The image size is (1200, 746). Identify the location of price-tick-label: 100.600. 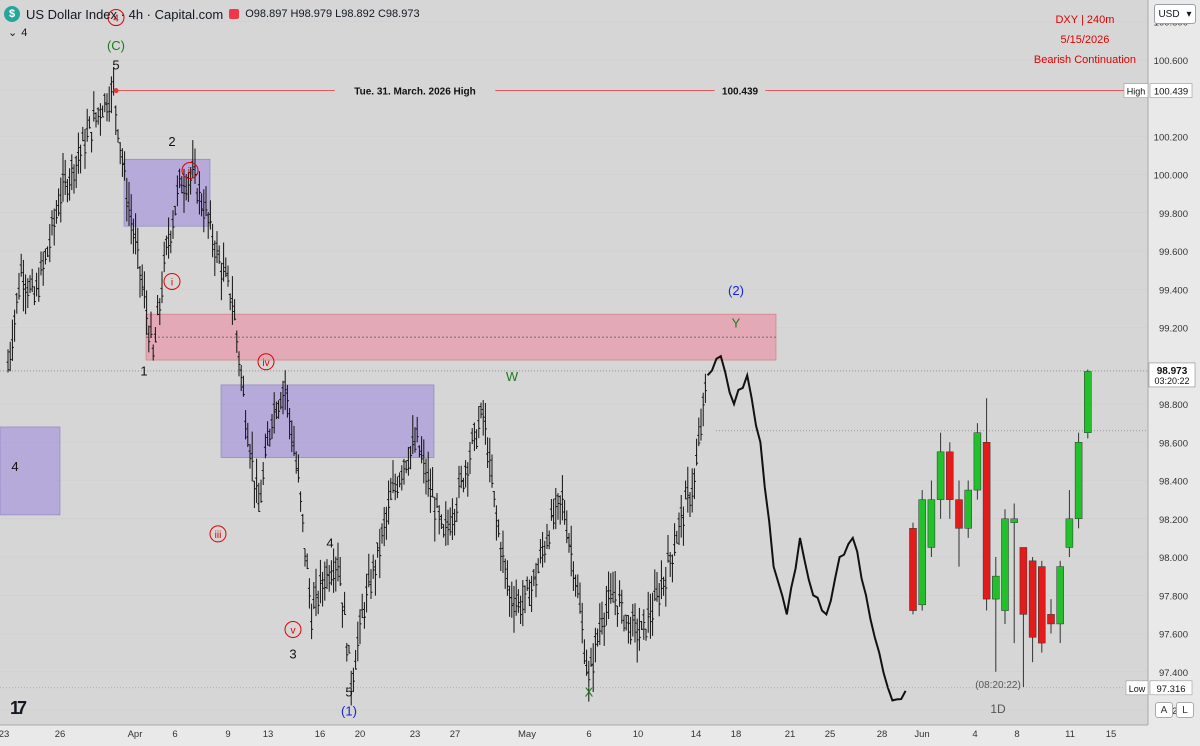
(1171, 61).